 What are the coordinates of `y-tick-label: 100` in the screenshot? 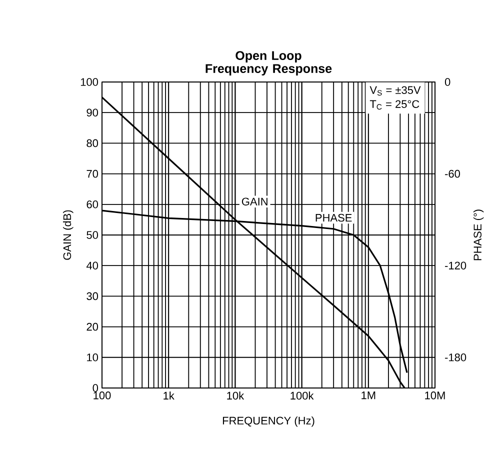 It's located at (89, 82).